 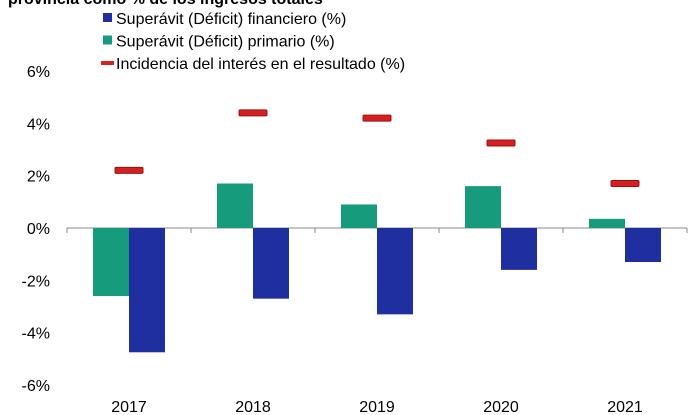 What do you see at coordinates (129, 407) in the screenshot?
I see `x-tick-label: 2017` at bounding box center [129, 407].